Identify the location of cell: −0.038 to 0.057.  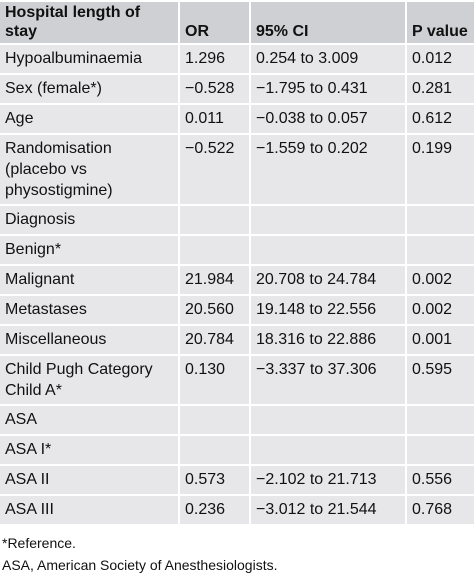
(328, 119).